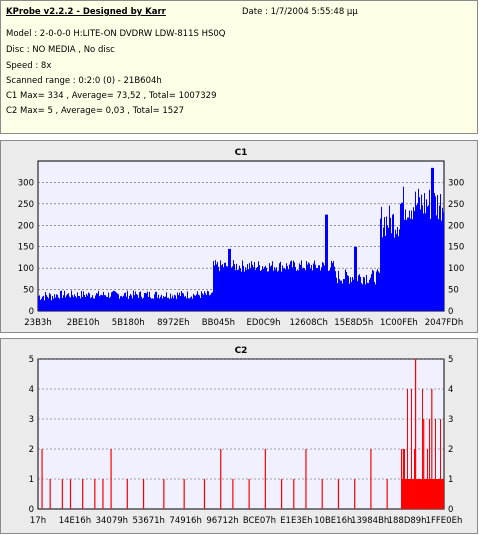 The height and width of the screenshot is (535, 480). I want to click on x-tick-label: 13984Bh, so click(370, 521).